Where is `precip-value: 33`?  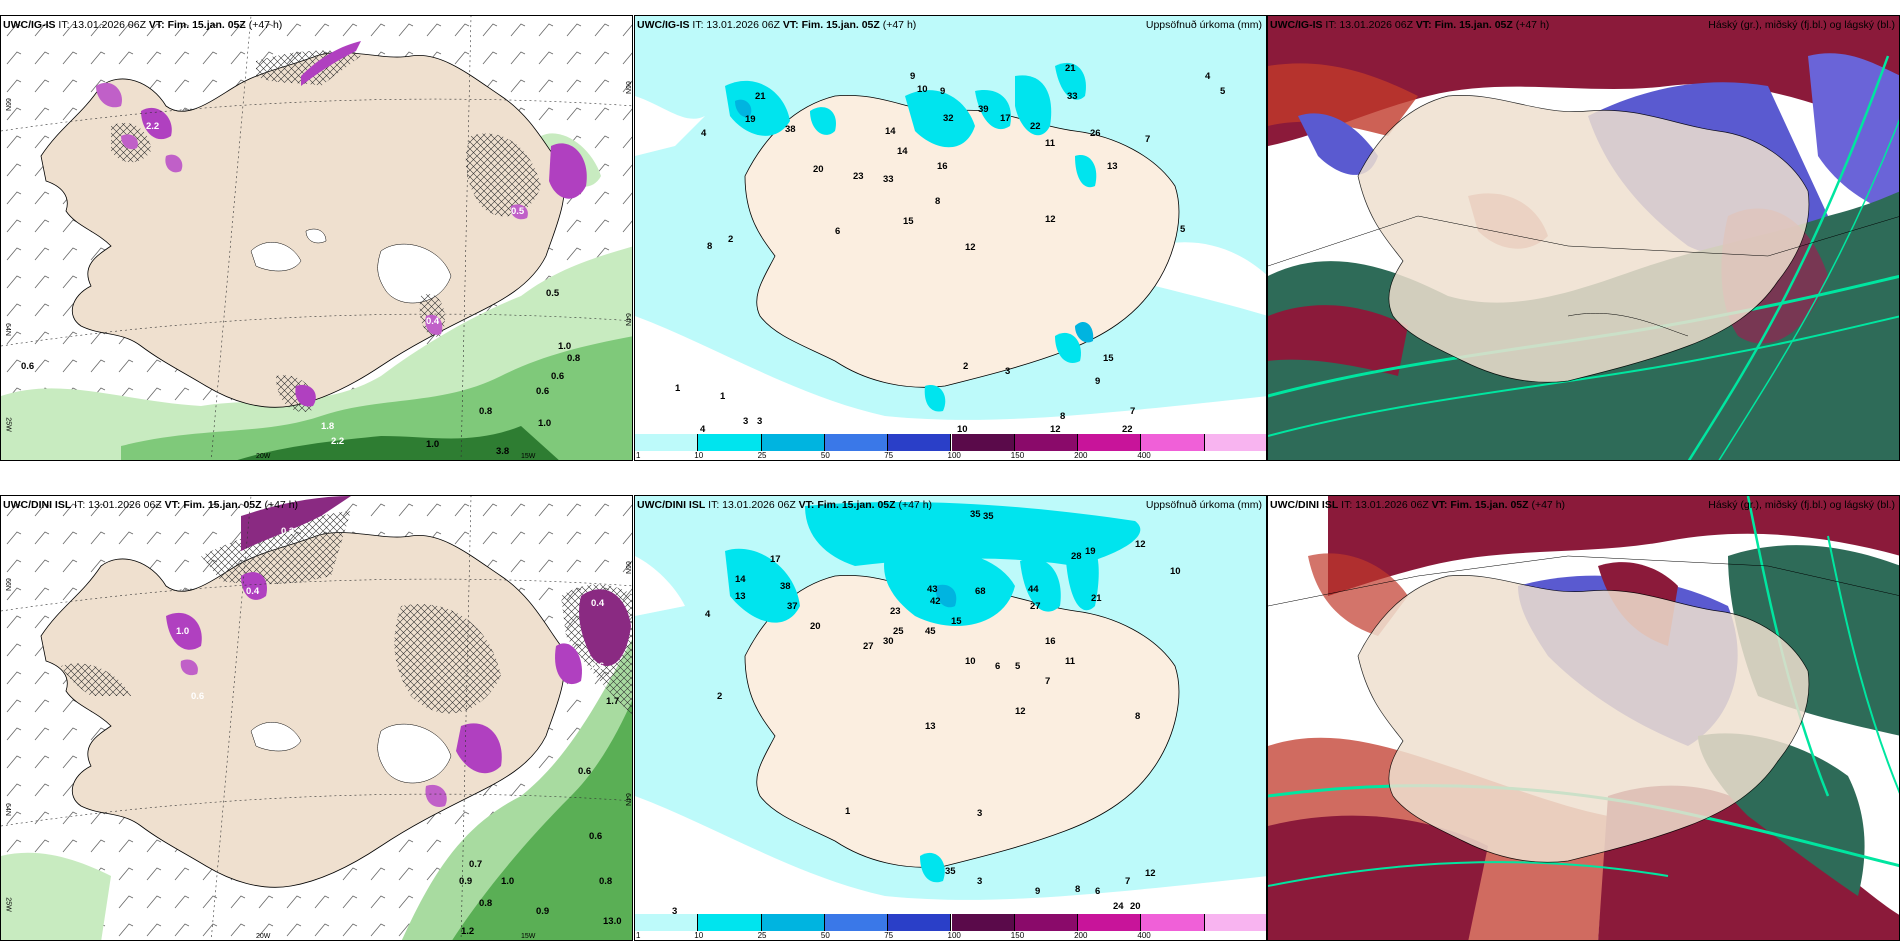
precip-value: 33 is located at coordinates (888, 179).